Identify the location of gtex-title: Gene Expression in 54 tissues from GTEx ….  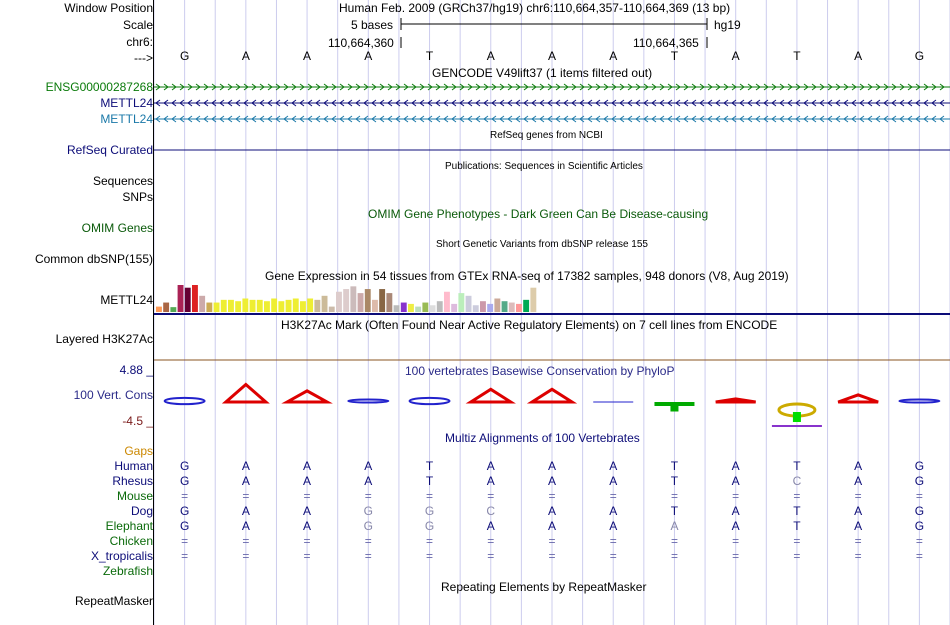
(527, 276).